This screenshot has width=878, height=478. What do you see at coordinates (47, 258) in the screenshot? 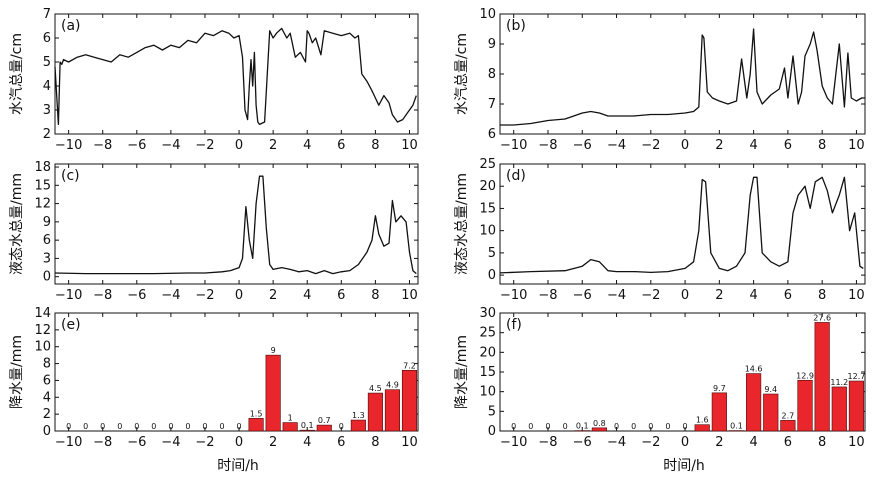
I see `y-tick-label: 3` at bounding box center [47, 258].